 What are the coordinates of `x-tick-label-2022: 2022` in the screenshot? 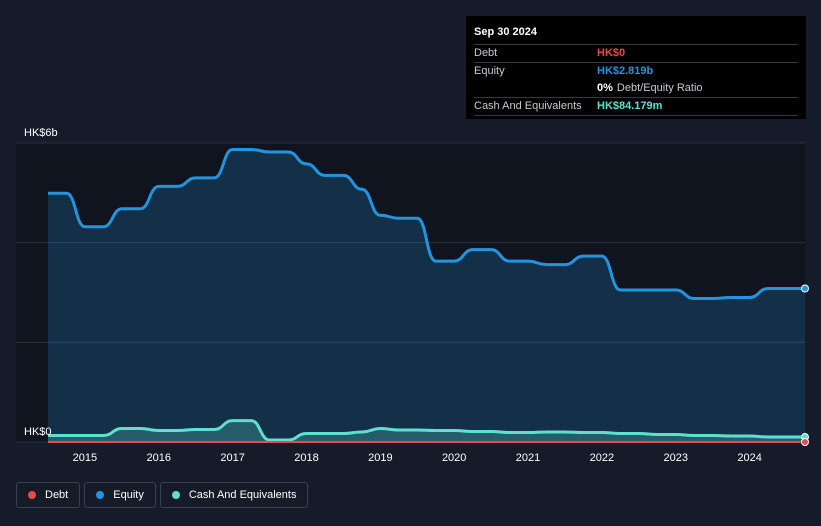 It's located at (602, 458).